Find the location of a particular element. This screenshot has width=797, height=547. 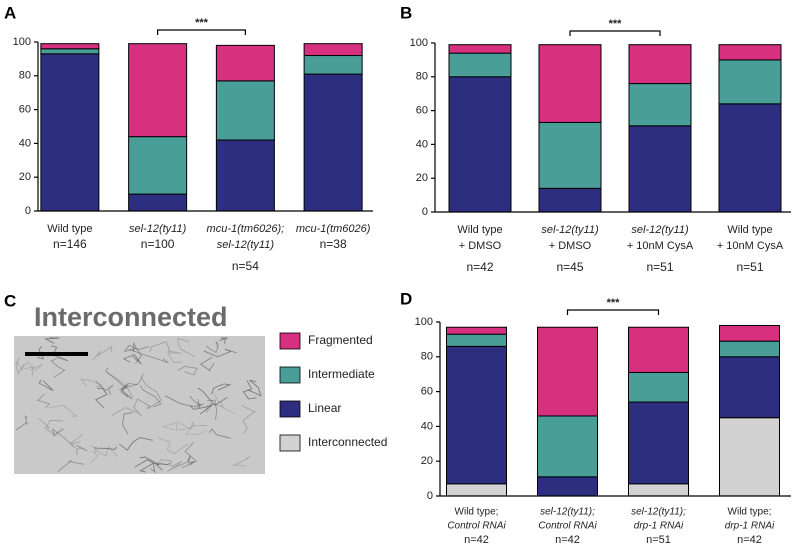

y-tick-label: 20 is located at coordinates (25, 177).